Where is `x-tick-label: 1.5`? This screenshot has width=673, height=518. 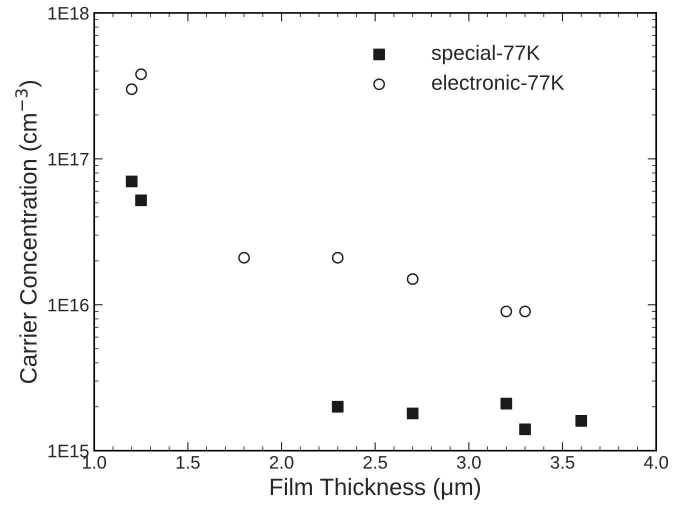 x-tick-label: 1.5 is located at coordinates (188, 462).